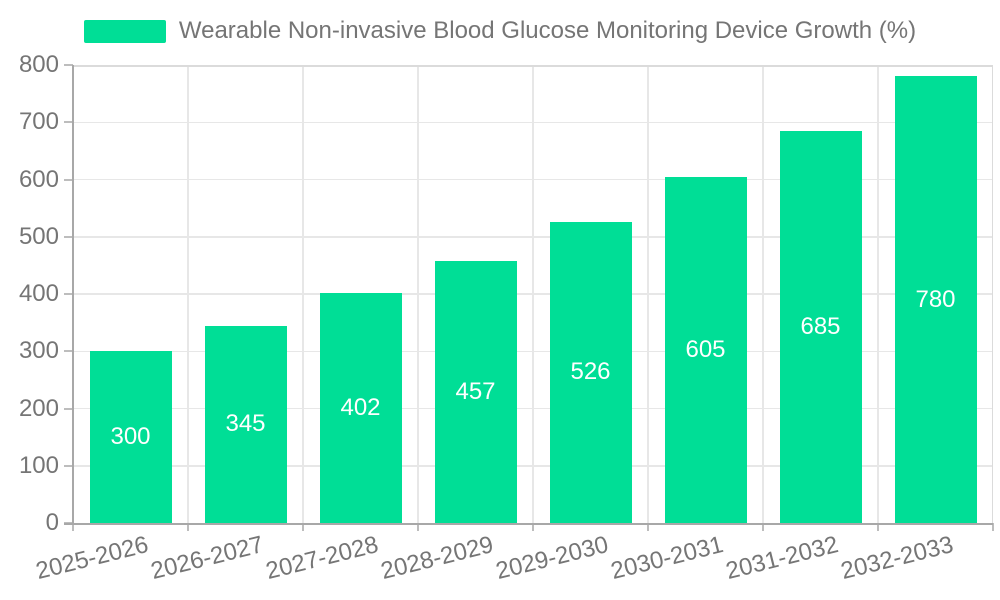 Image resolution: width=1000 pixels, height=600 pixels. I want to click on x-axis-label: 2032-2033, so click(896, 558).